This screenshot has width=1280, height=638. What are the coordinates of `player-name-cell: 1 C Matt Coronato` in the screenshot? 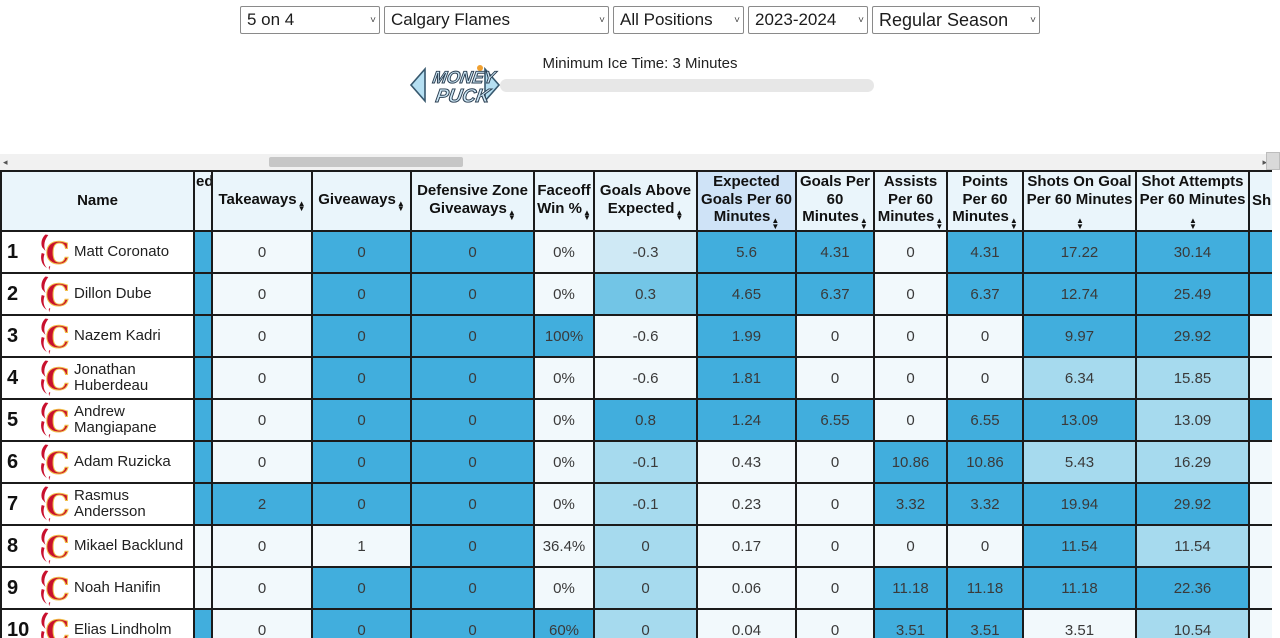 It's located at (97, 252).